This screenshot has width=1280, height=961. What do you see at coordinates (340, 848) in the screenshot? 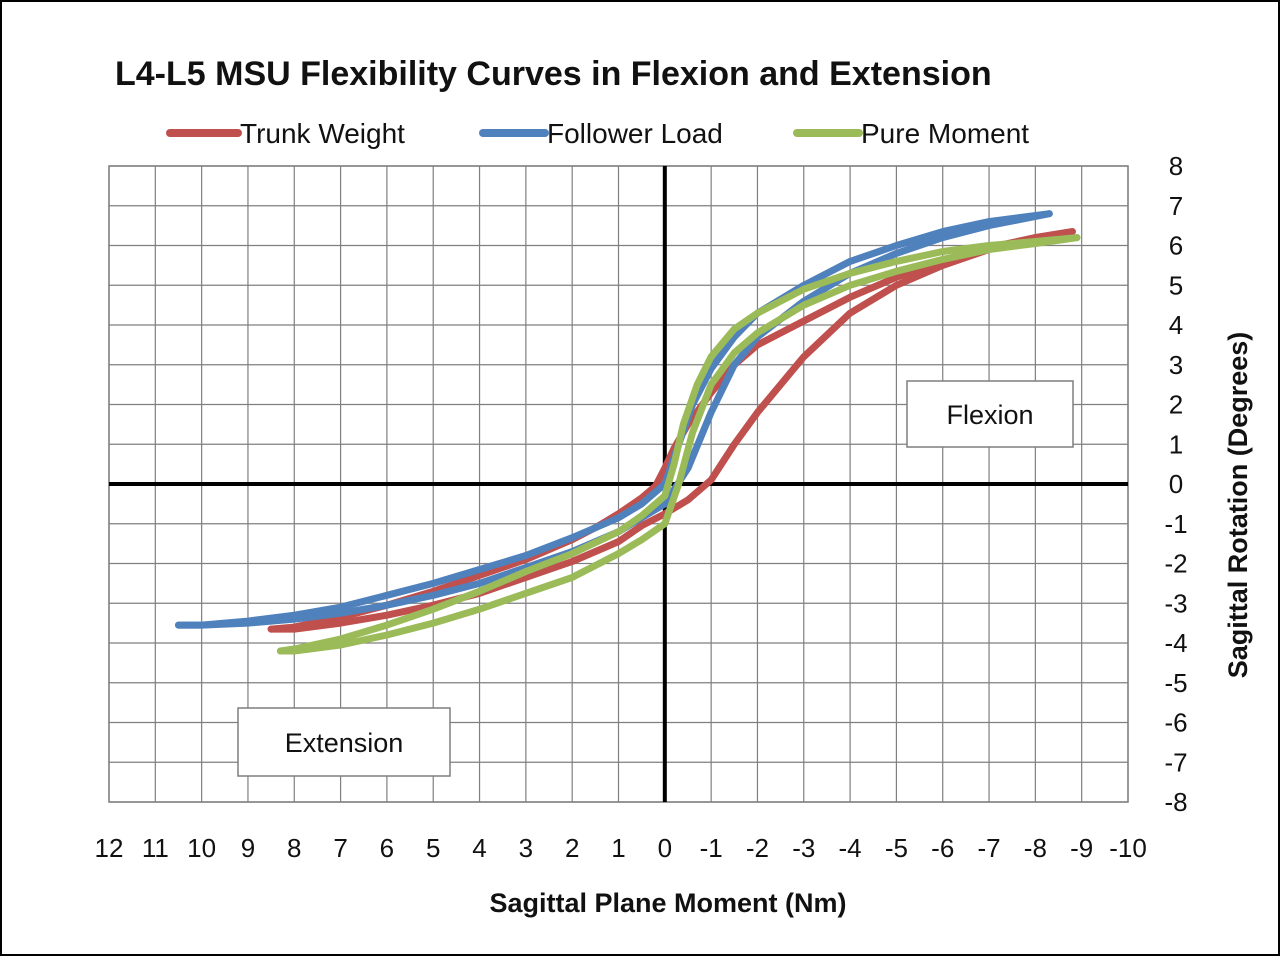
I see `x-tick-label: 7` at bounding box center [340, 848].